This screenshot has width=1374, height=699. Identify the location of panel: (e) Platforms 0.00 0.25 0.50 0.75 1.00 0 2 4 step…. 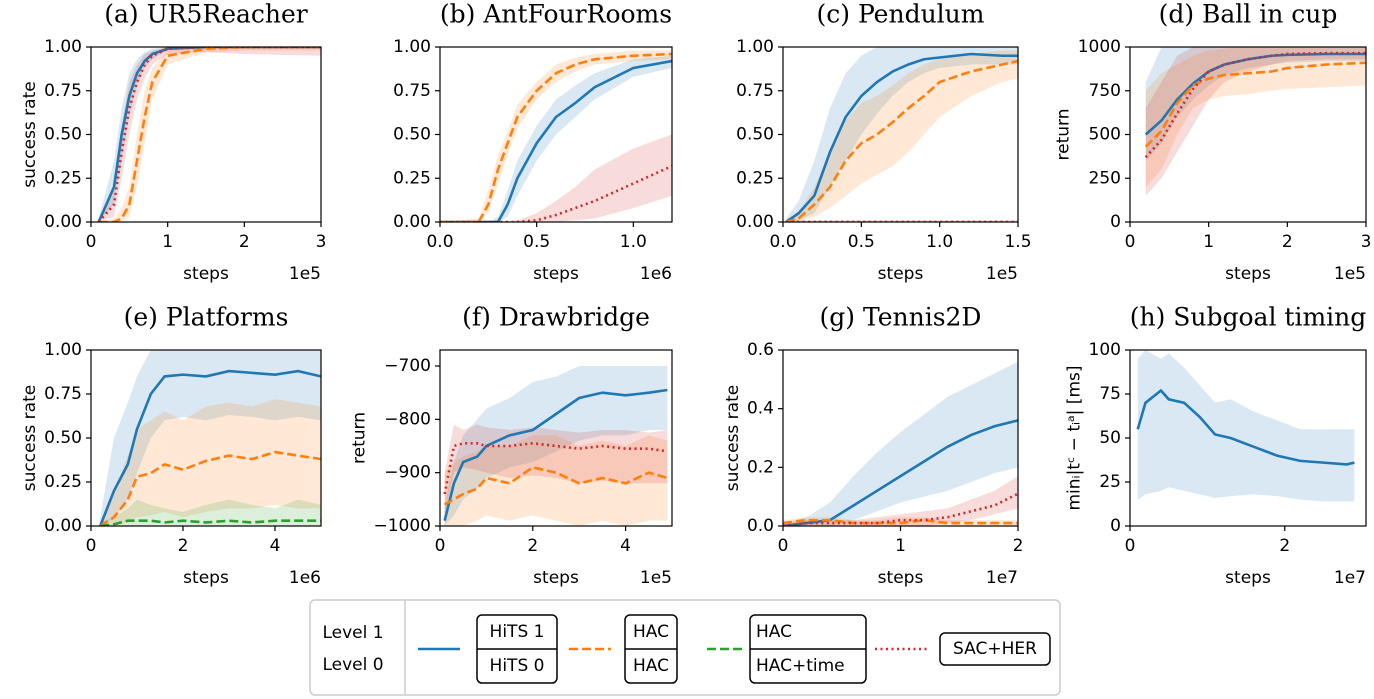
(171, 445).